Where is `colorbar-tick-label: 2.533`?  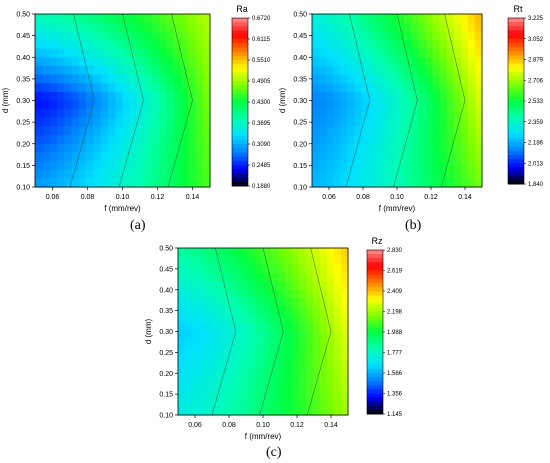 colorbar-tick-label: 2.533 is located at coordinates (536, 102).